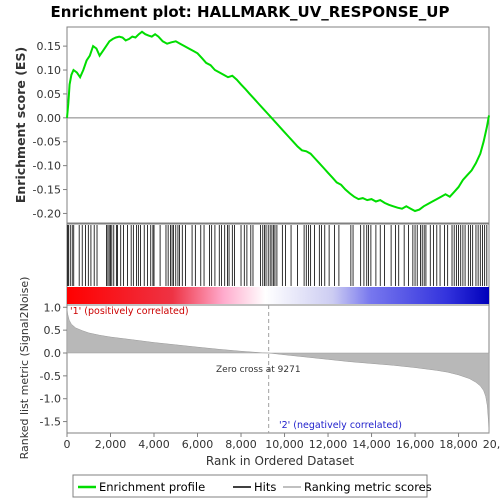 This screenshot has height=500, width=500. I want to click on chart-title: Enrichment plot: HALLMARK_UV_RESPONSE_UP, so click(250, 12).